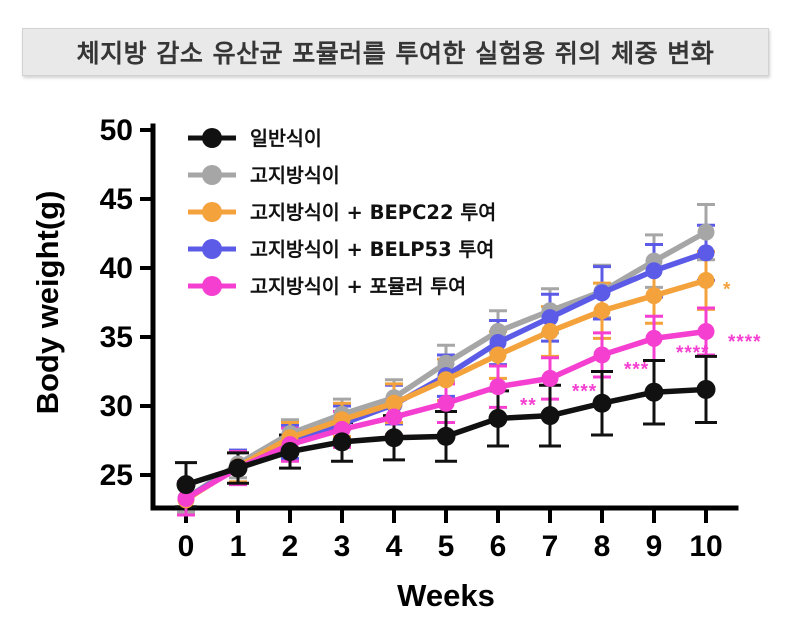  What do you see at coordinates (116, 406) in the screenshot?
I see `y-tick-label: 30` at bounding box center [116, 406].